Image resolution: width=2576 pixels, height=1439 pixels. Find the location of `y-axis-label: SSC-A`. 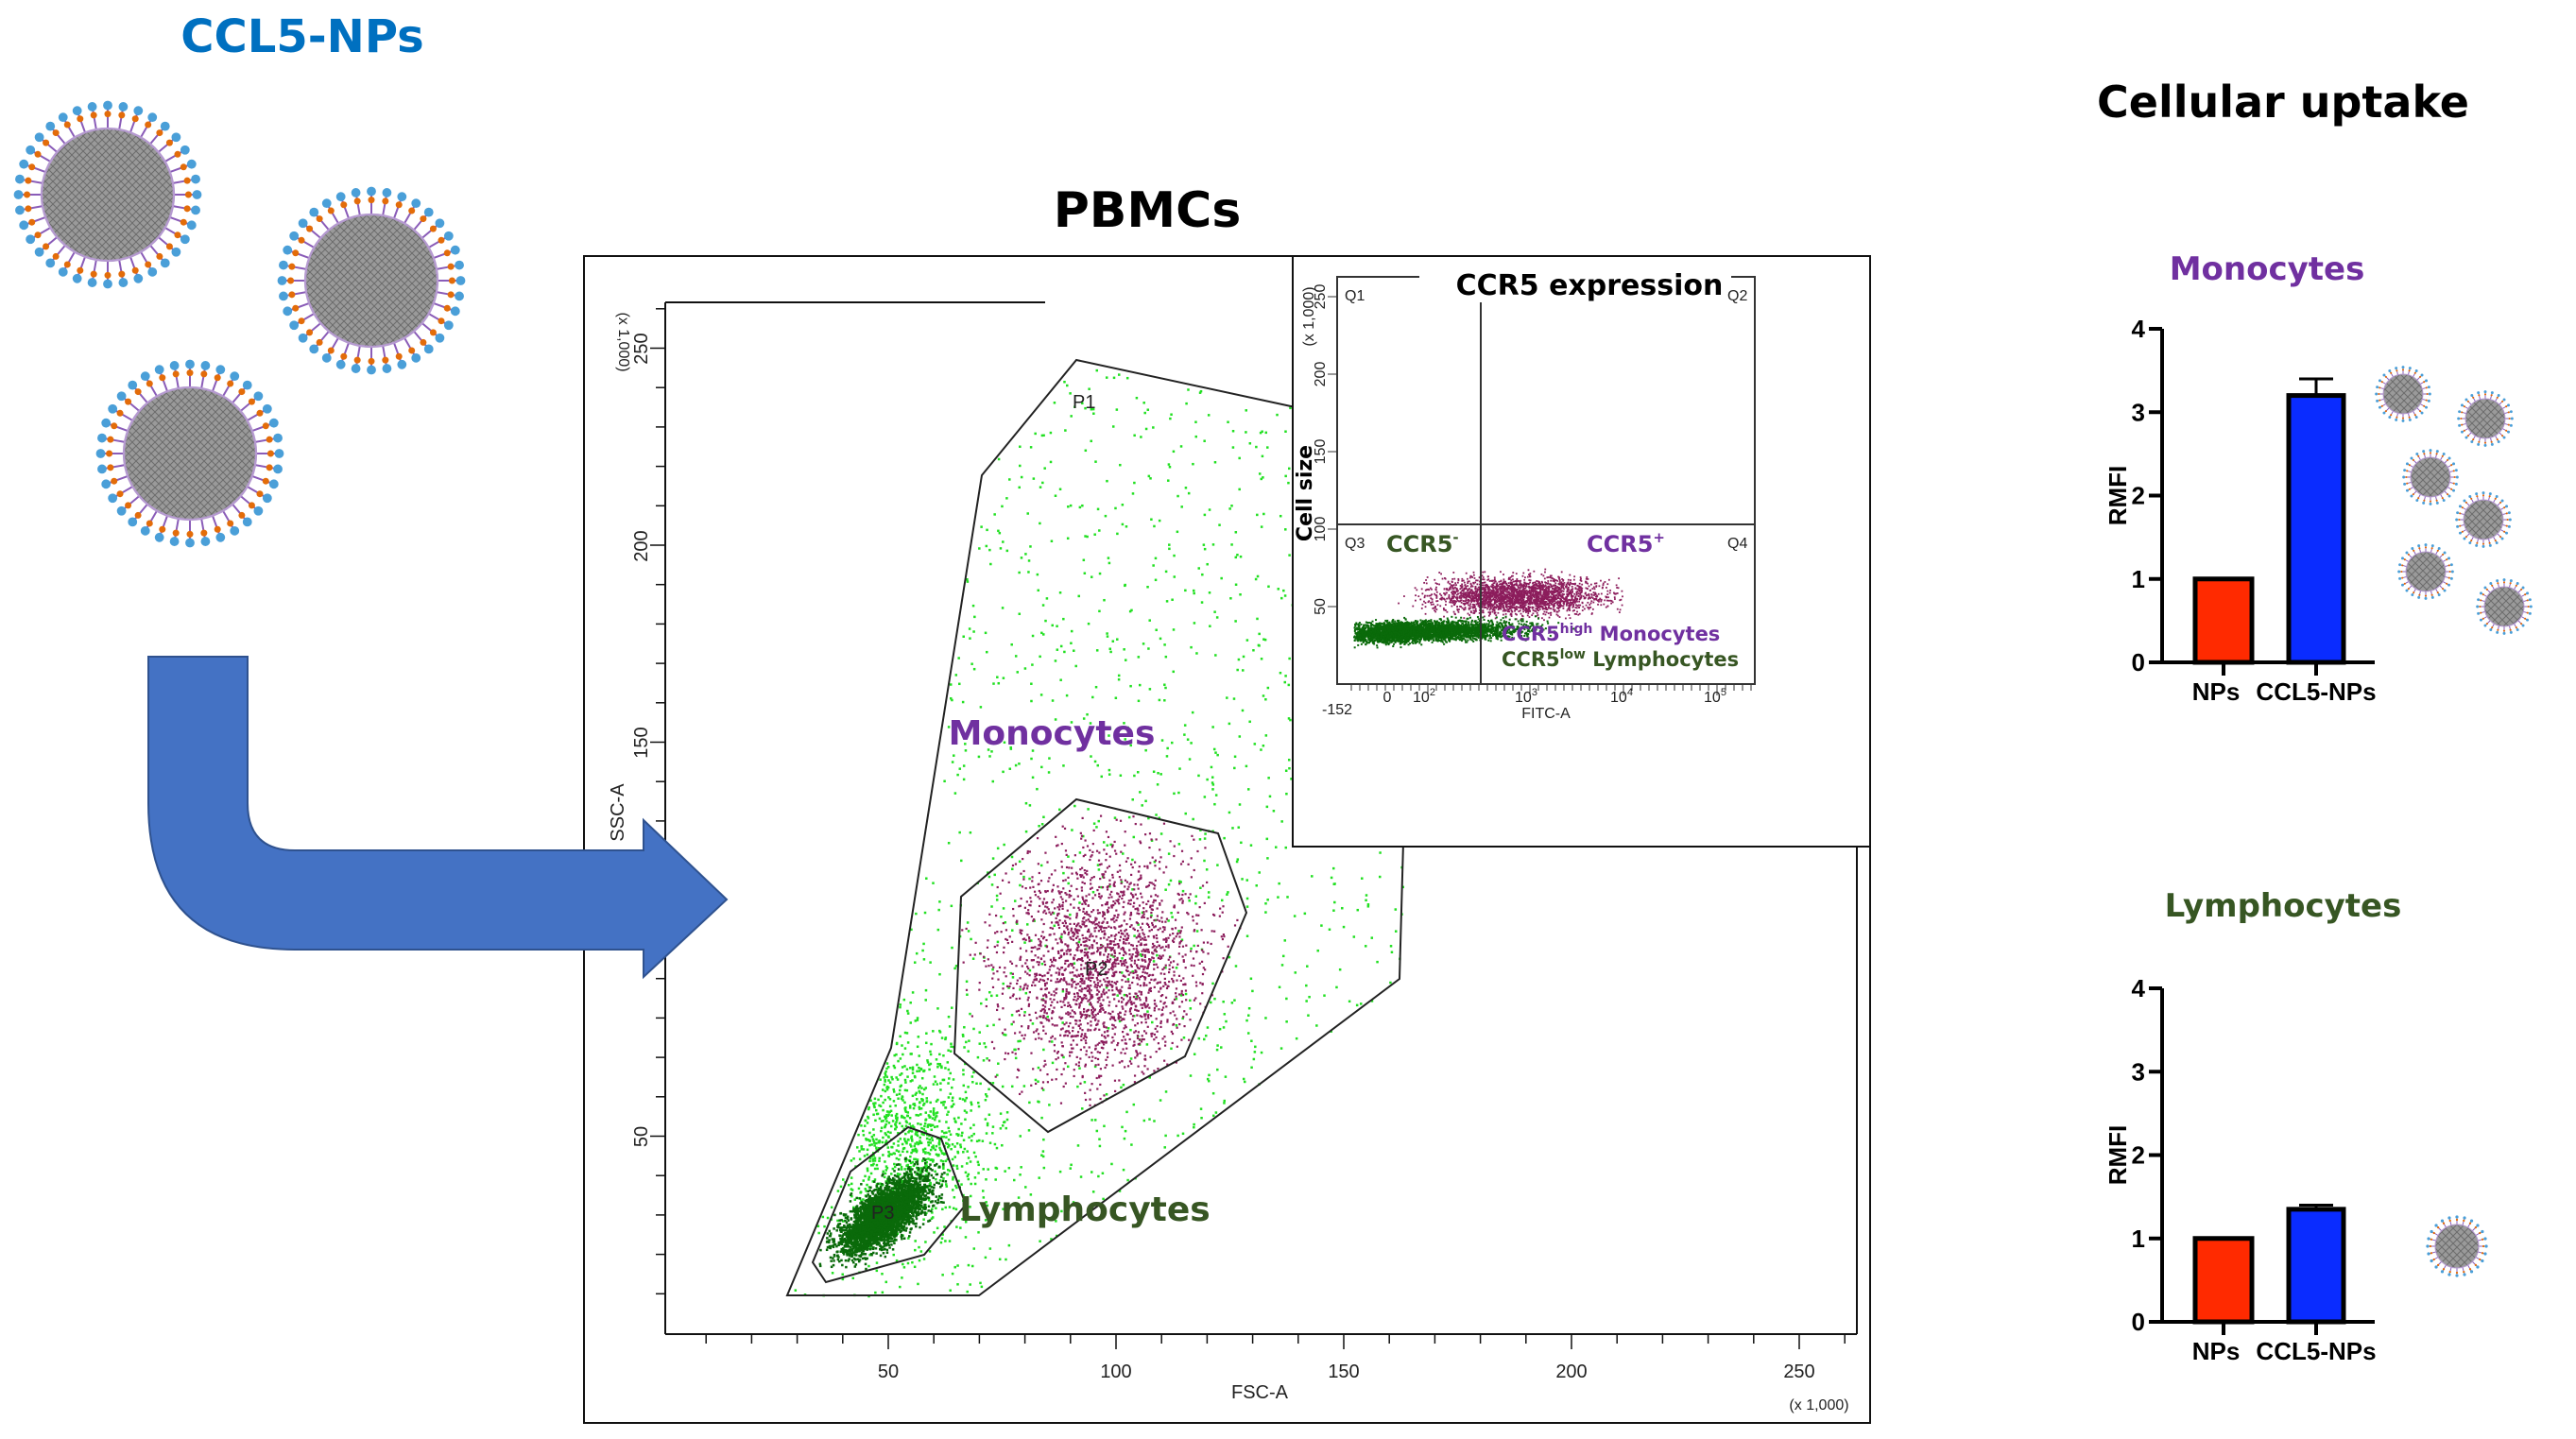

y-axis-label: SSC-A is located at coordinates (618, 812).